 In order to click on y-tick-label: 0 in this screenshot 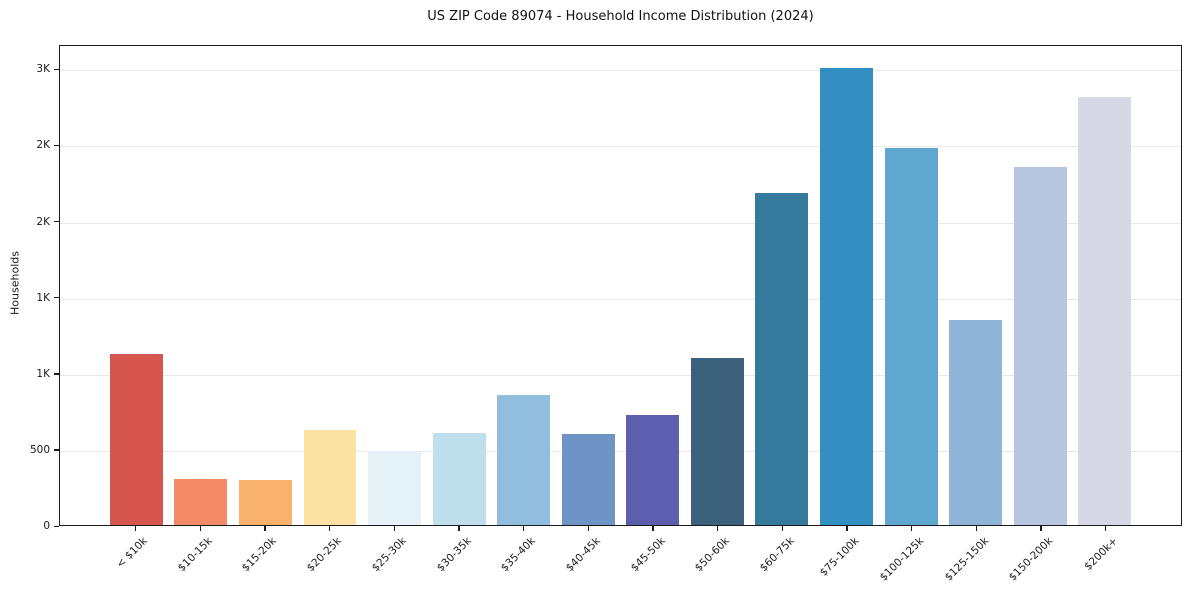, I will do `click(46, 526)`.